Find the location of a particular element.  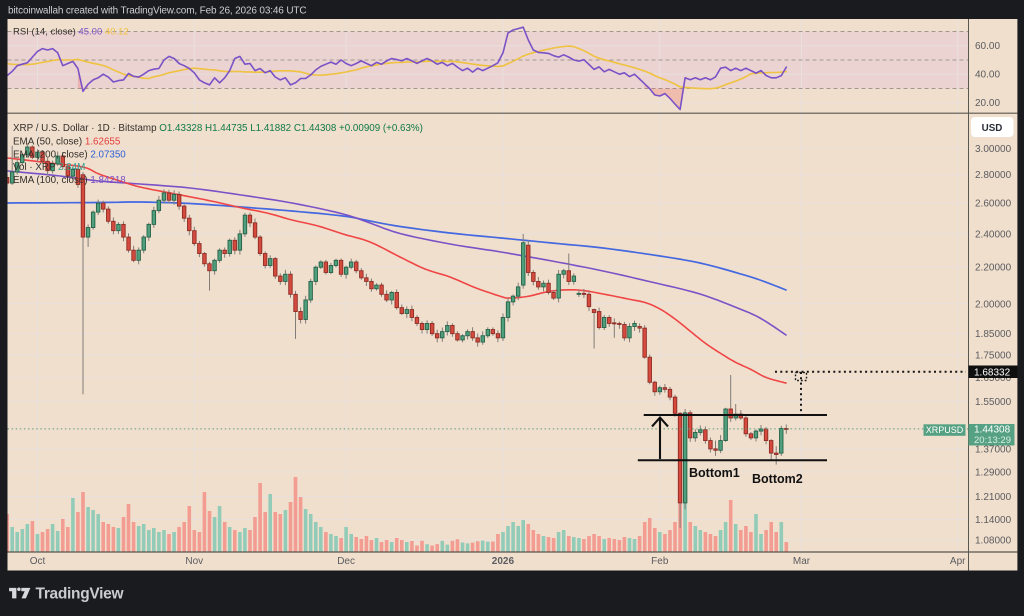

svg-text: 1.08000 is located at coordinates (993, 541).